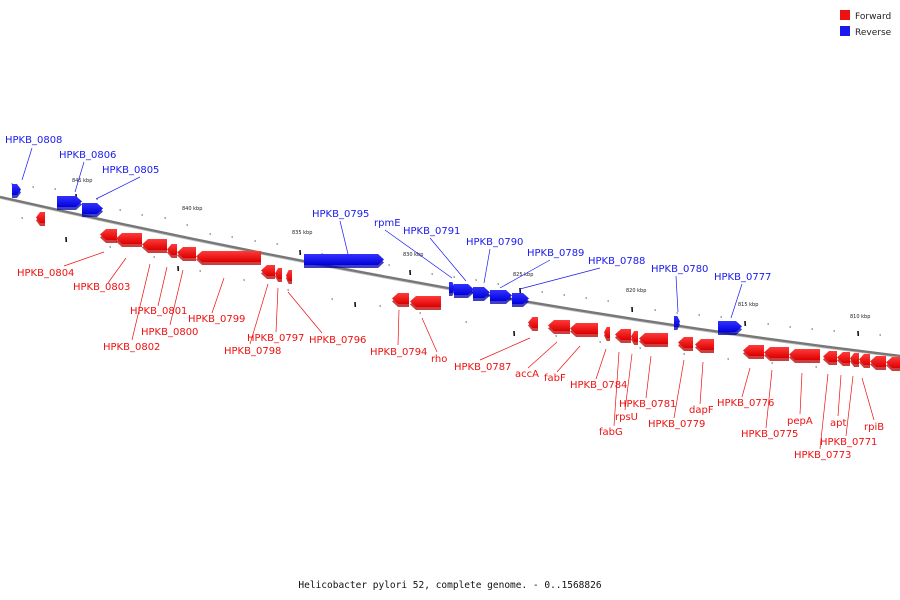 The height and width of the screenshot is (600, 900). I want to click on gene-fabg-glyph, so click(623, 336).